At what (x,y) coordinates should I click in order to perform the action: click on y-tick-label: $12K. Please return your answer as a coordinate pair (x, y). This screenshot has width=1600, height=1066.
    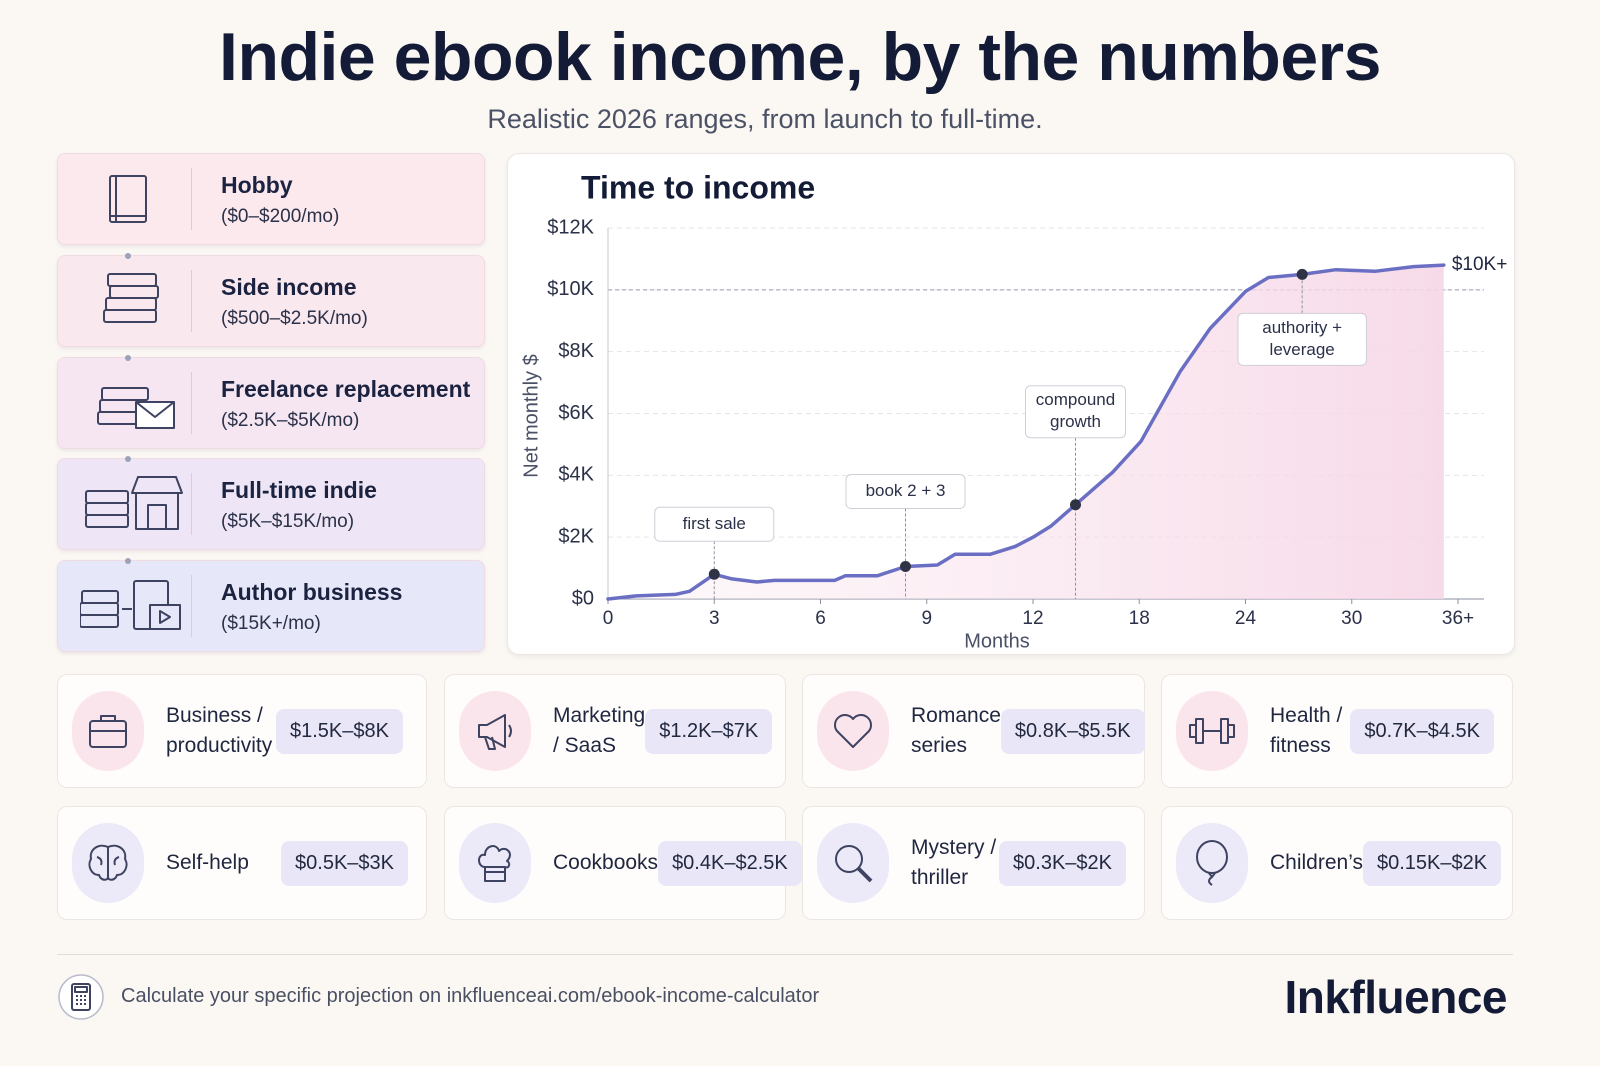
    Looking at the image, I should click on (570, 227).